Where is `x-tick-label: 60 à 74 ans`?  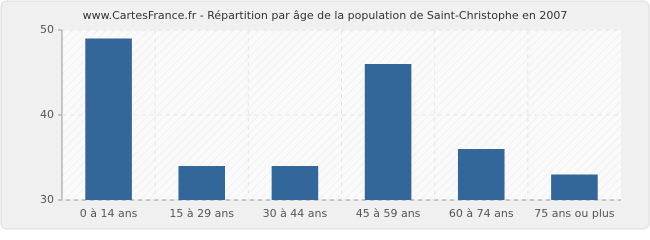 x-tick-label: 60 à 74 ans is located at coordinates (481, 213).